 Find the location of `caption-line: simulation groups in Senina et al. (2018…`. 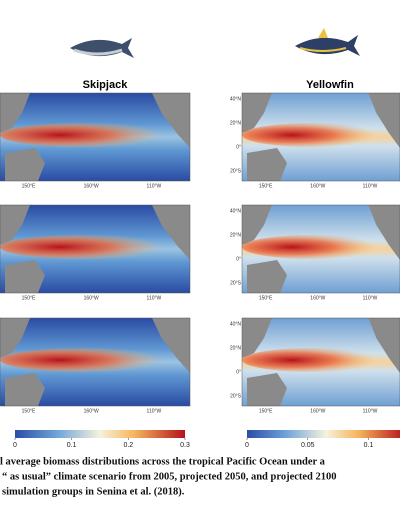

caption-line: simulation groups in Senina et al. (2018… is located at coordinates (93, 491).